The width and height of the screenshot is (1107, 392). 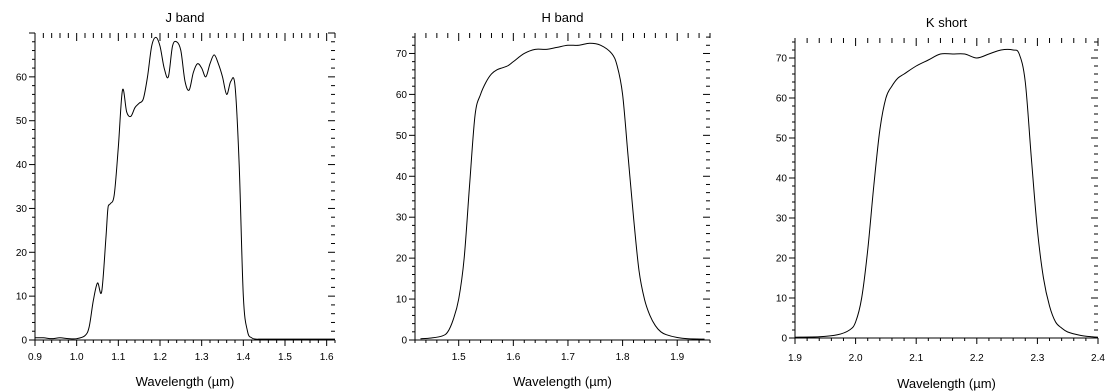 What do you see at coordinates (1098, 358) in the screenshot?
I see `x-tick-label: 2.4` at bounding box center [1098, 358].